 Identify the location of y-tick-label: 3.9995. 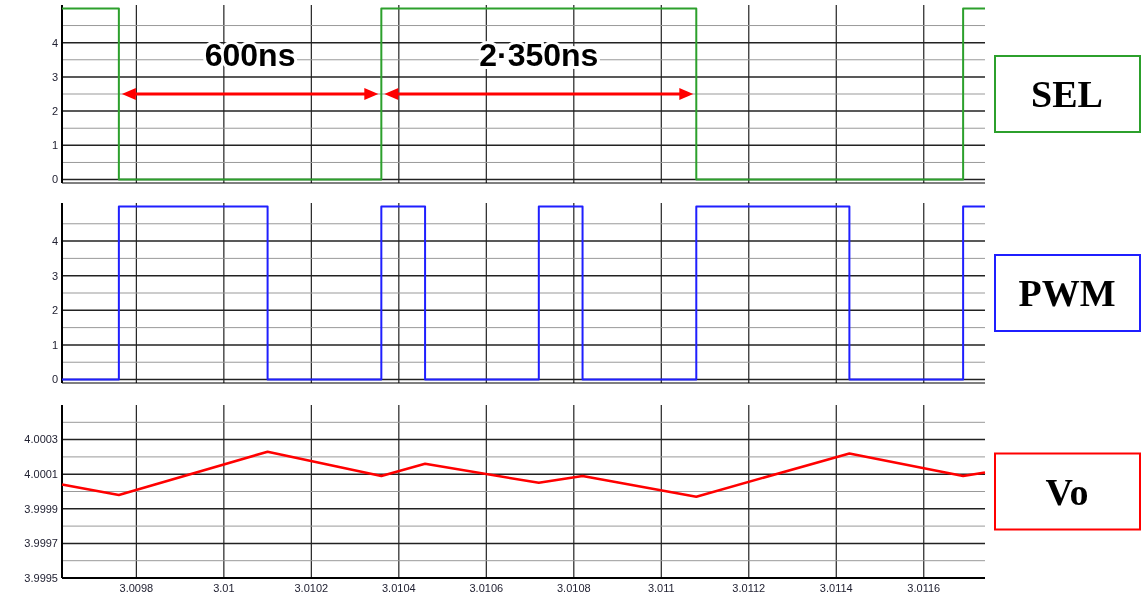
(41, 577).